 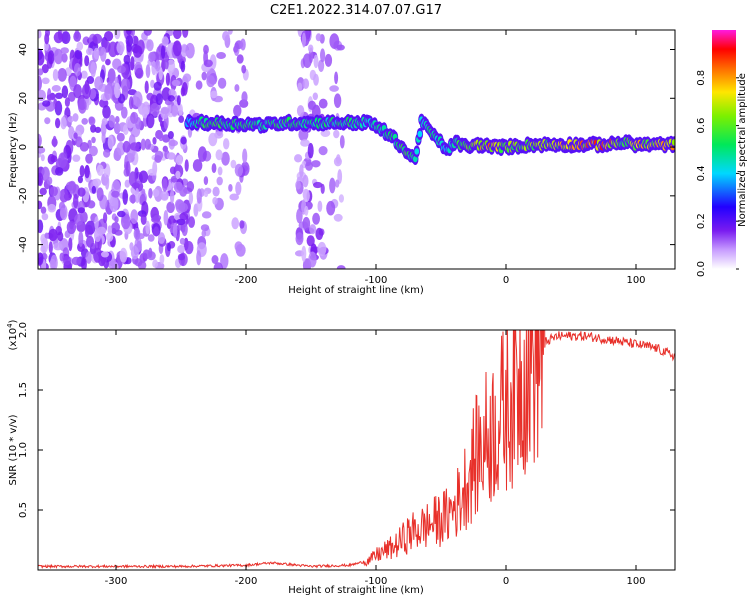 I want to click on colorbar-label: Normalized spectral amplitude, so click(x=742, y=150).